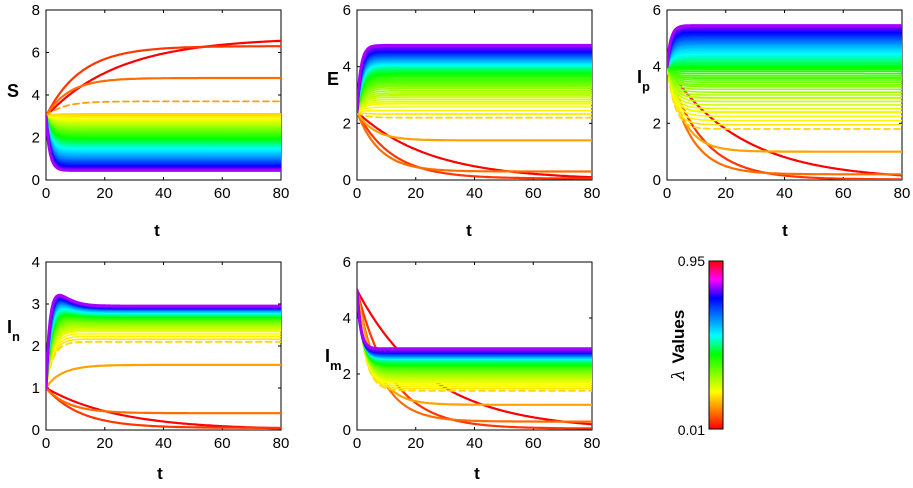 Image resolution: width=913 pixels, height=488 pixels. I want to click on y-axis-label: E, so click(333, 79).